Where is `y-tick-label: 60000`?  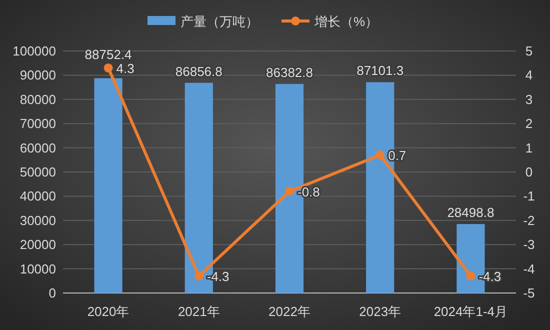 y-tick-label: 60000 is located at coordinates (38, 148).